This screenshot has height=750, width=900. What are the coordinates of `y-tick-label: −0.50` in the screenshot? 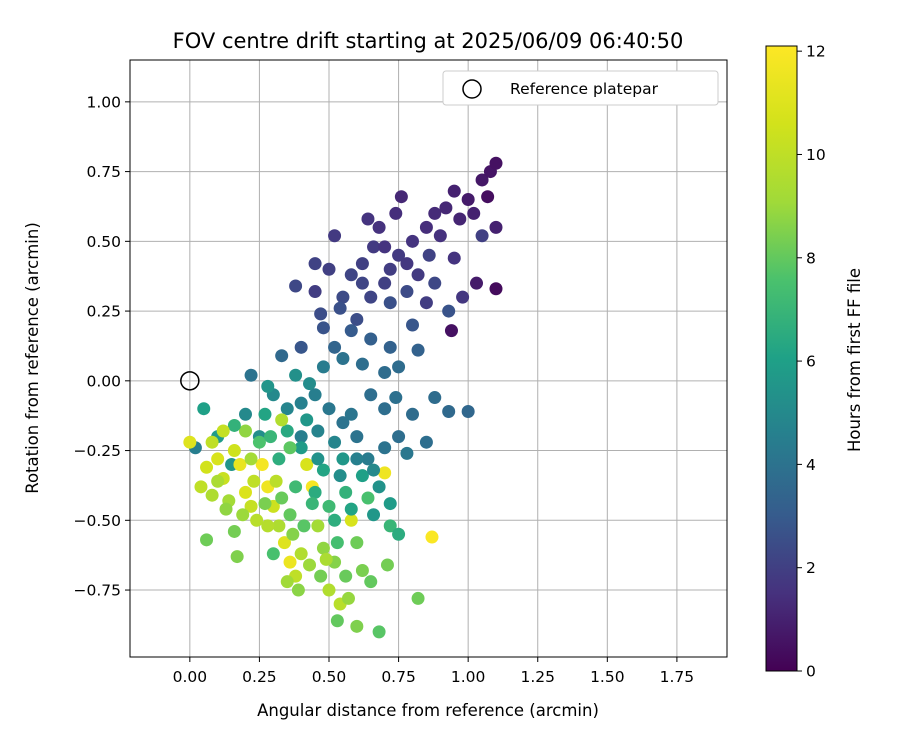 It's located at (98, 521).